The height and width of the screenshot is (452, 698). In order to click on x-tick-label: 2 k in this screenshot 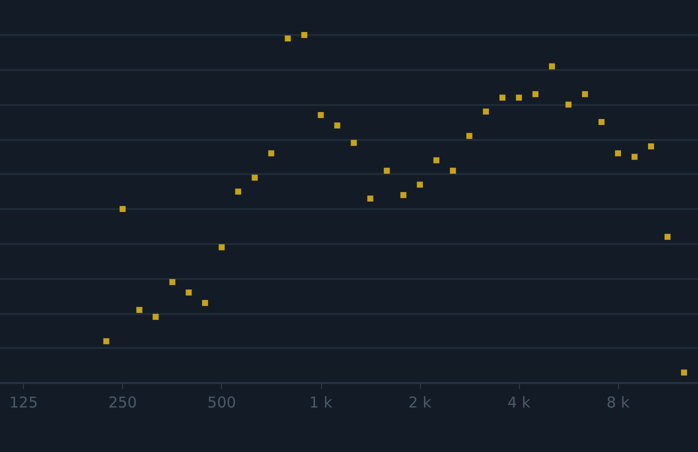, I will do `click(420, 403)`.